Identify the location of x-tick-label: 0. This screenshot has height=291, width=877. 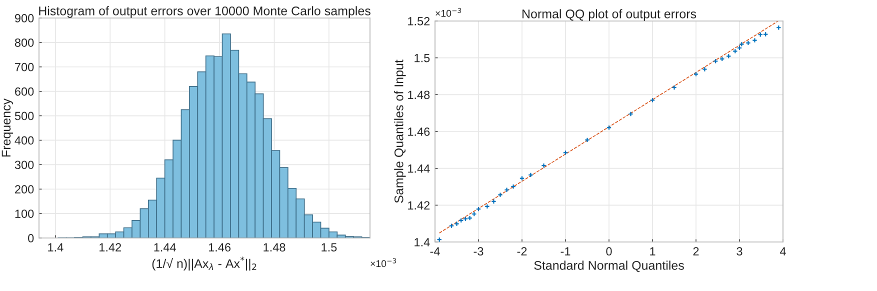
(609, 251).